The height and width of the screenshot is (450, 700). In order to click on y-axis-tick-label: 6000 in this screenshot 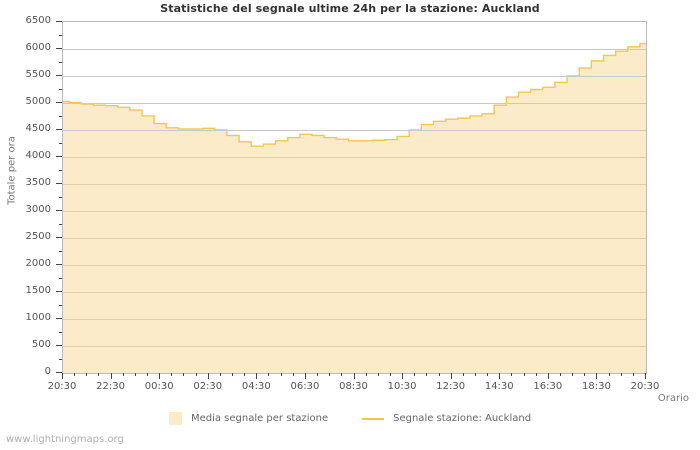, I will do `click(38, 47)`.